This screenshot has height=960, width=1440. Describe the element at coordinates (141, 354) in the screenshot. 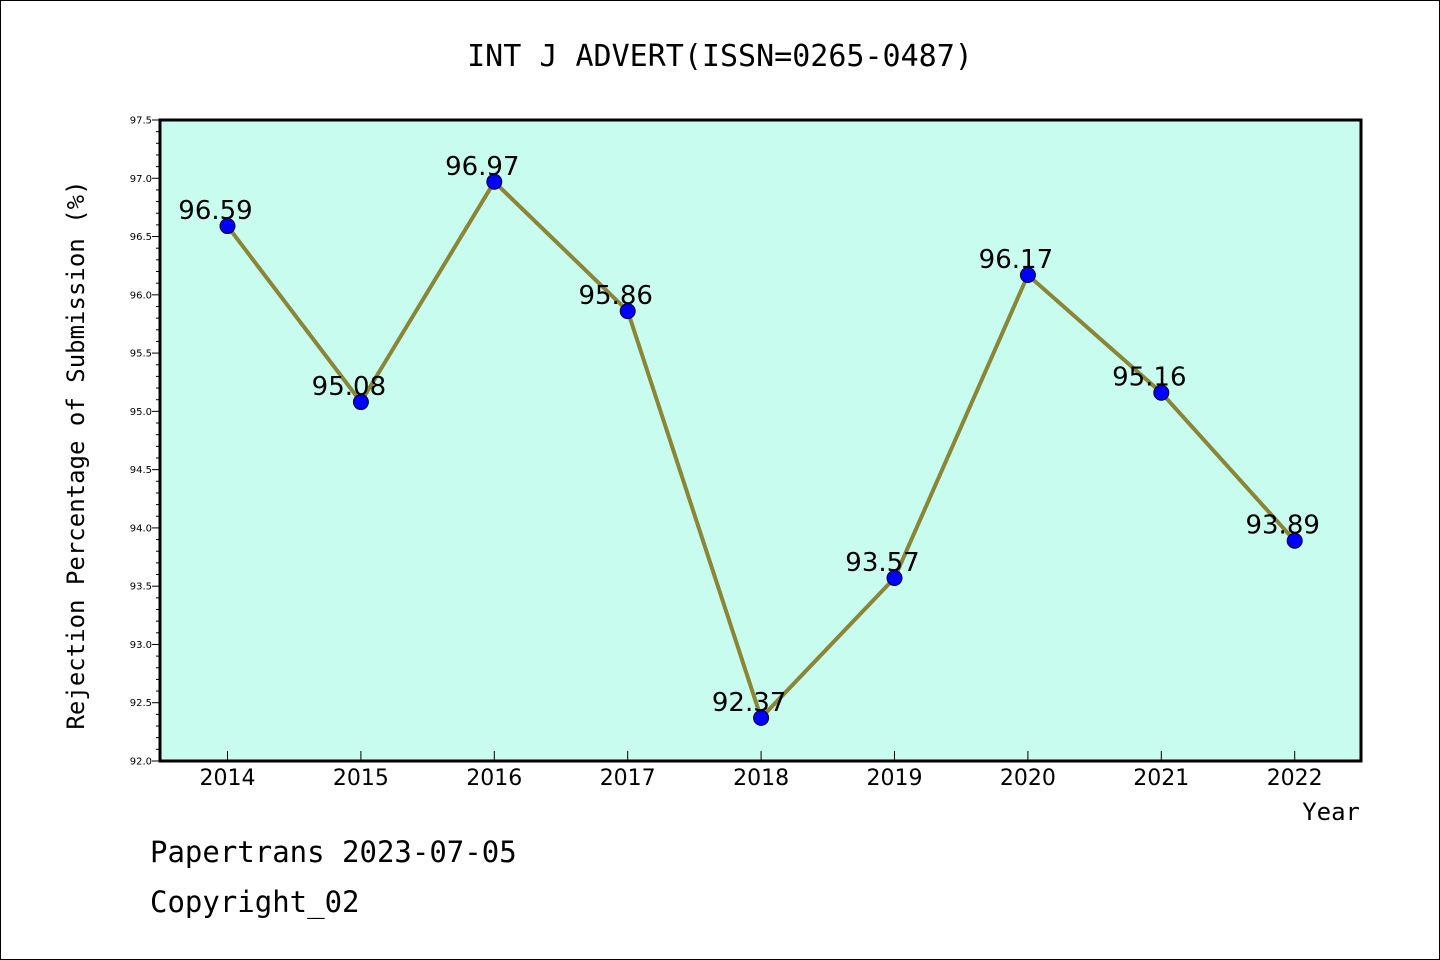

I see `y-tick-label: 95.5` at that location.